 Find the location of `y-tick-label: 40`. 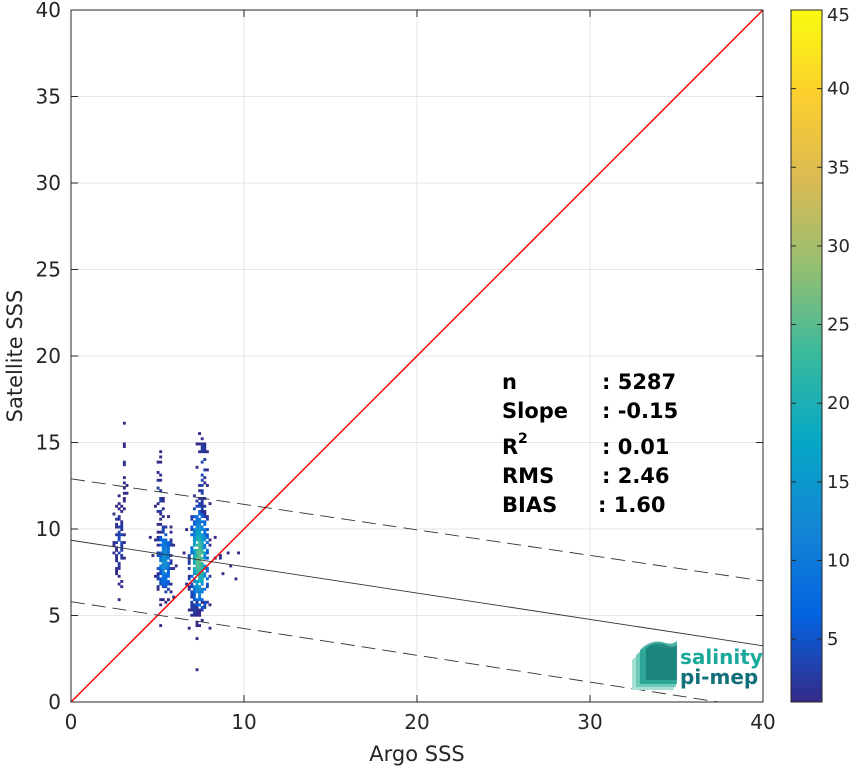

y-tick-label: 40 is located at coordinates (48, 11).